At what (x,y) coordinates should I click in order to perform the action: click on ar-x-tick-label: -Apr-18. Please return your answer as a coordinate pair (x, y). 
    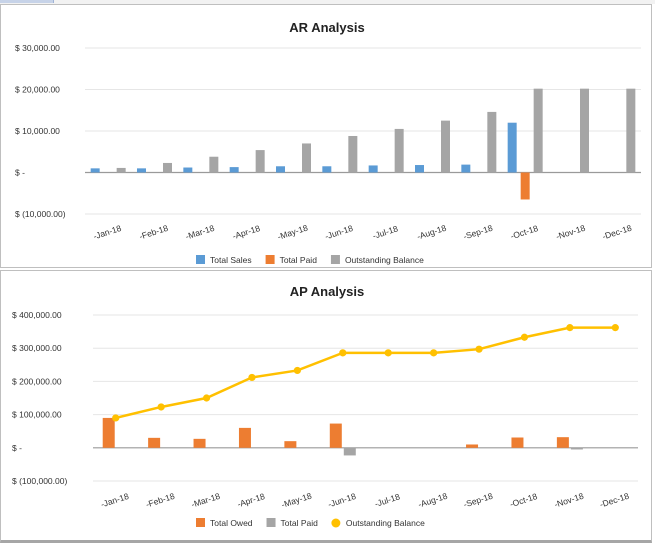
    Looking at the image, I should click on (246, 232).